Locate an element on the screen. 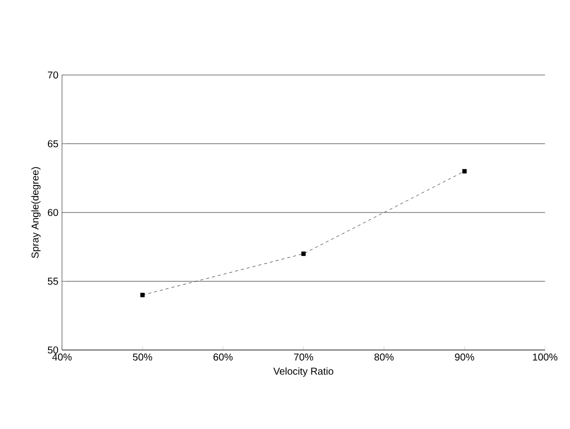 The width and height of the screenshot is (570, 429). y-tick-label: 70 is located at coordinates (53, 75).